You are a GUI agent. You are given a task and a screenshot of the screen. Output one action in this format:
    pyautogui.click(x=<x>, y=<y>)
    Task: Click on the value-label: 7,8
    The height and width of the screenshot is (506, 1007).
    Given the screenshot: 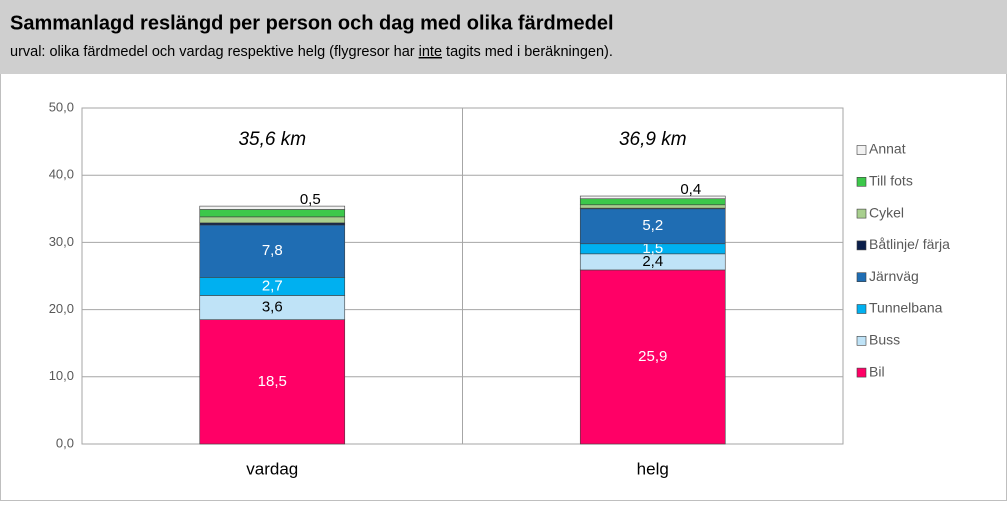 What is the action you would take?
    pyautogui.click(x=272, y=250)
    